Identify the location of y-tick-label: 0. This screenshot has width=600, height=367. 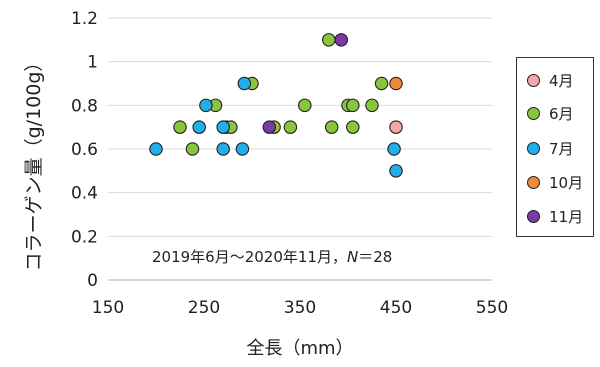
(92, 281).